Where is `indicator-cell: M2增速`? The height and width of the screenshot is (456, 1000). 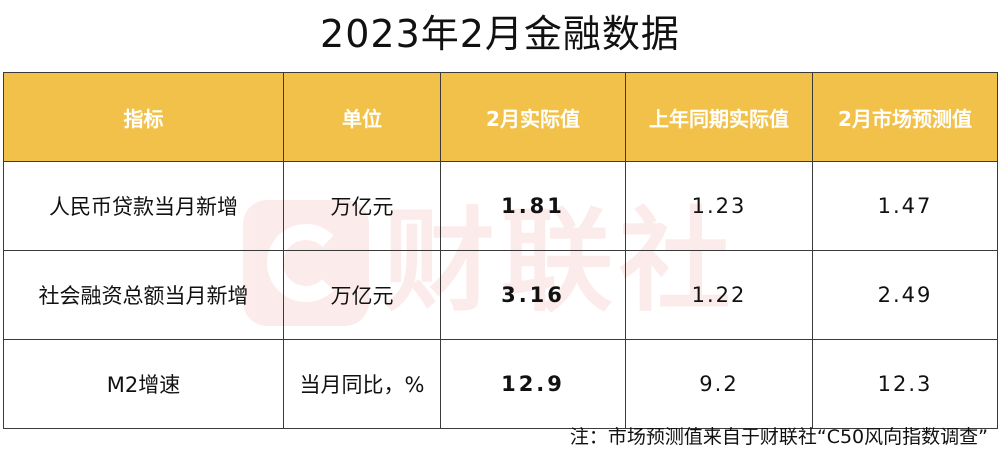 indicator-cell: M2增速 is located at coordinates (143, 384).